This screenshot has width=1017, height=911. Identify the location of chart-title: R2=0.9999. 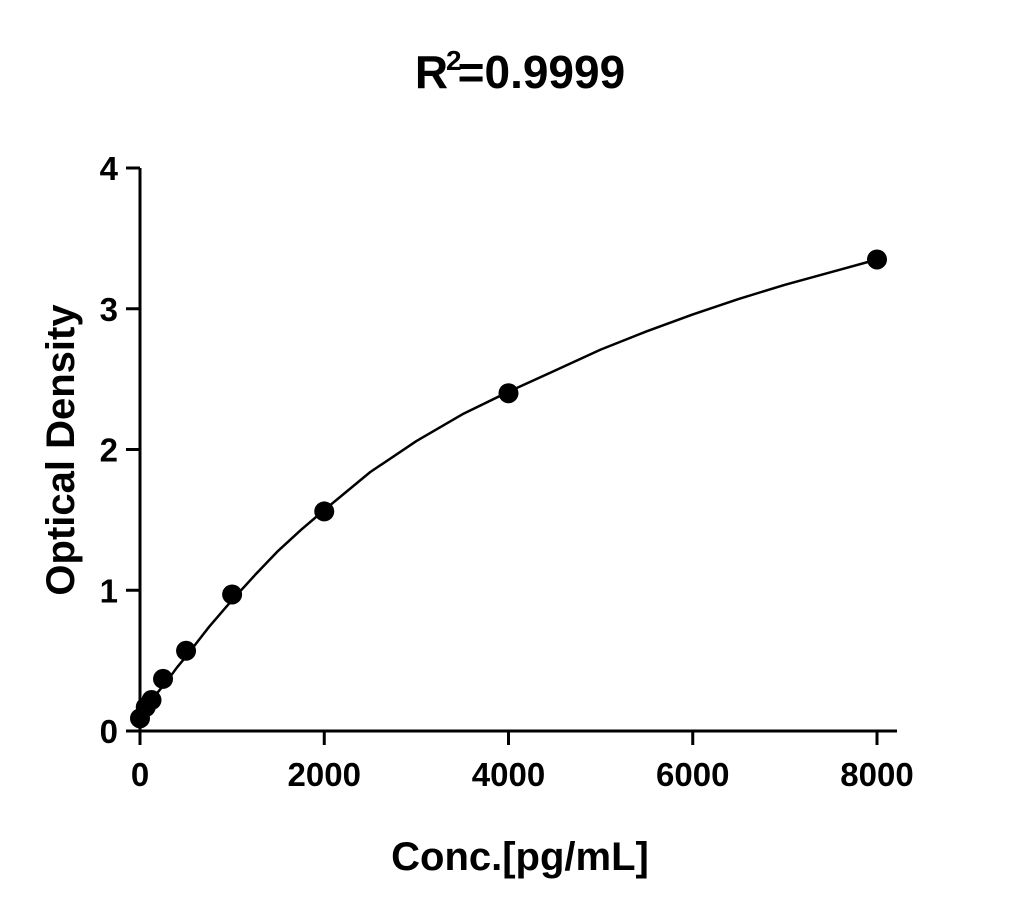
(508, 72).